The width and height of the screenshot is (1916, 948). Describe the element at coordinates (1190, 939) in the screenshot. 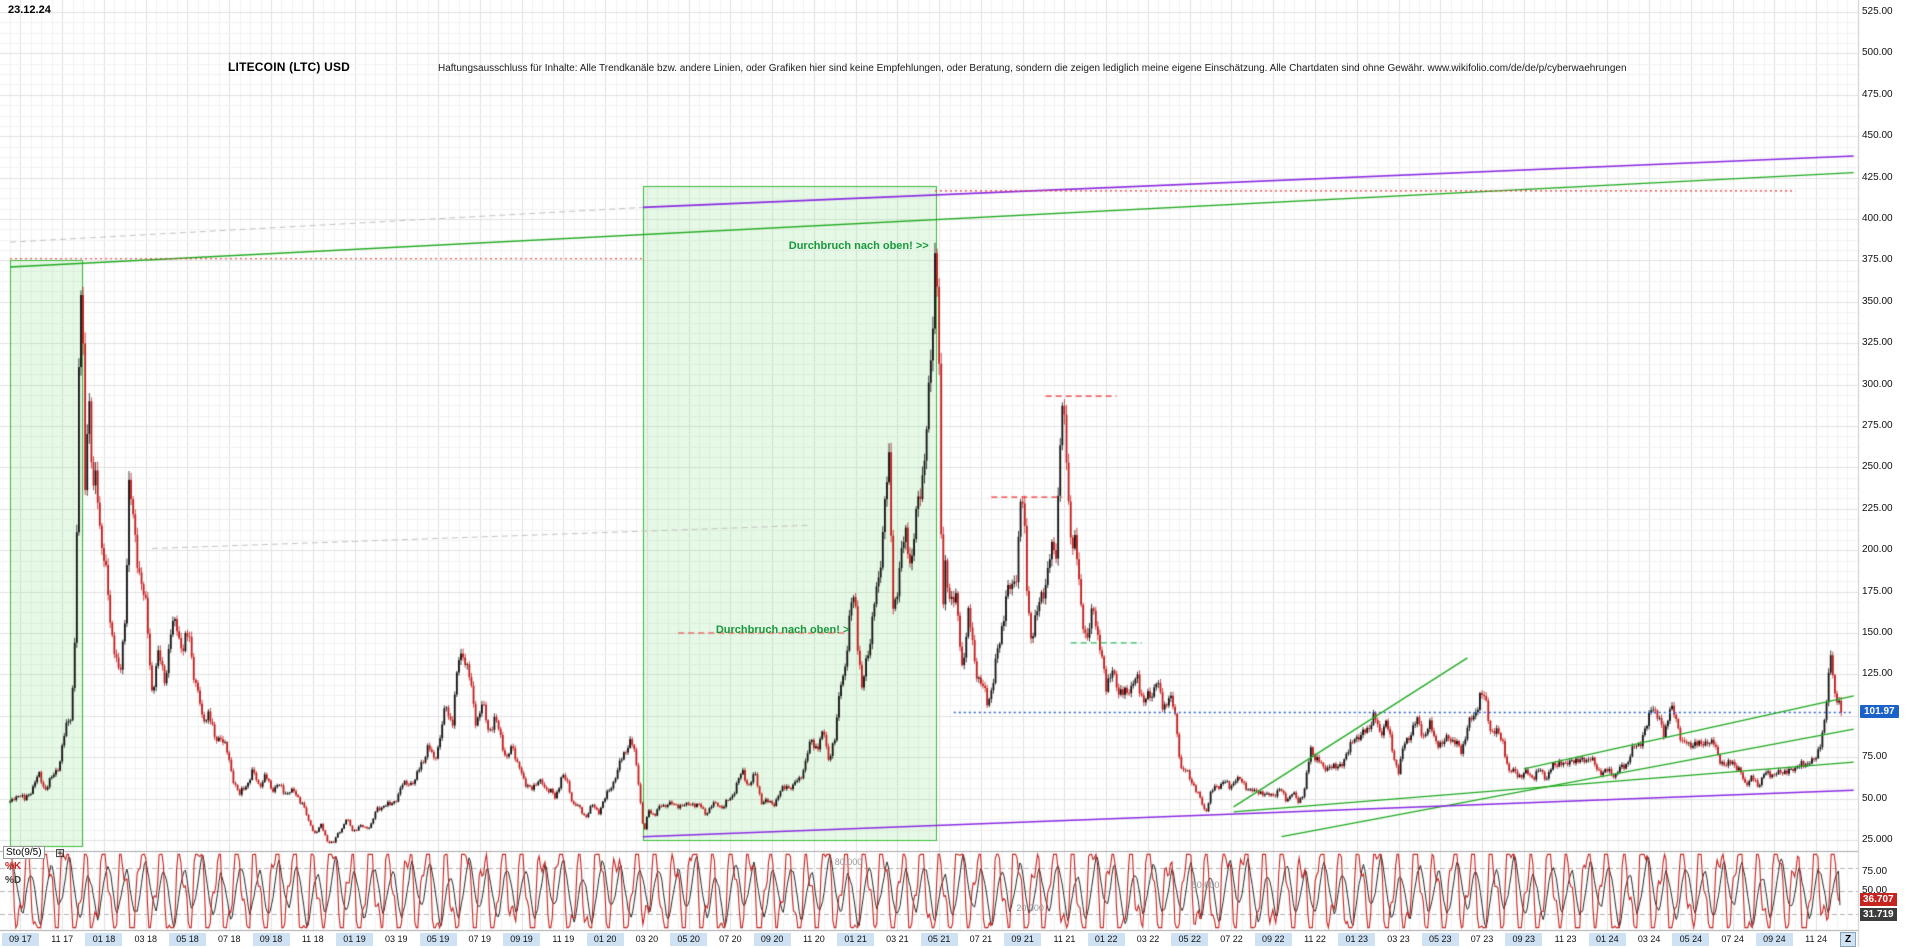

I see `time-axis-label: 05 22` at that location.